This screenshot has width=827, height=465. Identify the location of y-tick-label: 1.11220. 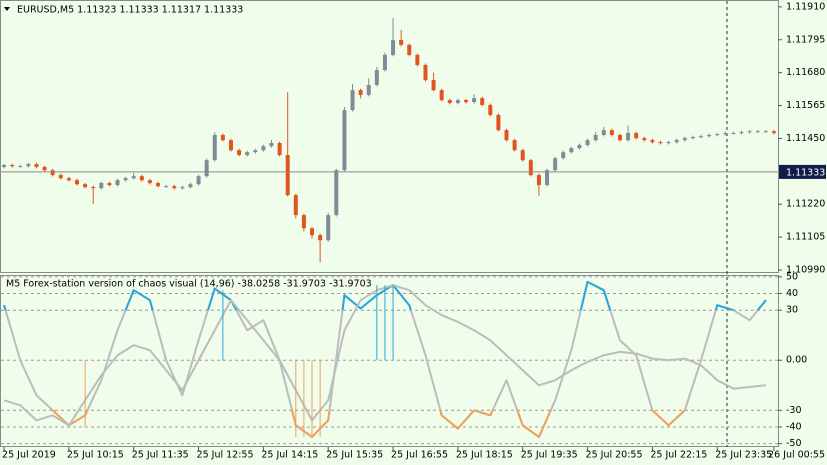
(805, 204).